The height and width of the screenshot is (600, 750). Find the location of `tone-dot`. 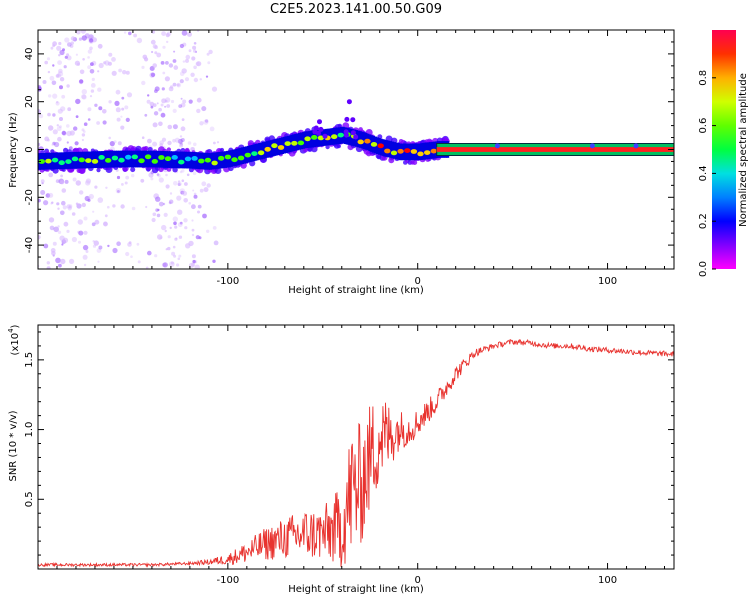

tone-dot is located at coordinates (636, 146).